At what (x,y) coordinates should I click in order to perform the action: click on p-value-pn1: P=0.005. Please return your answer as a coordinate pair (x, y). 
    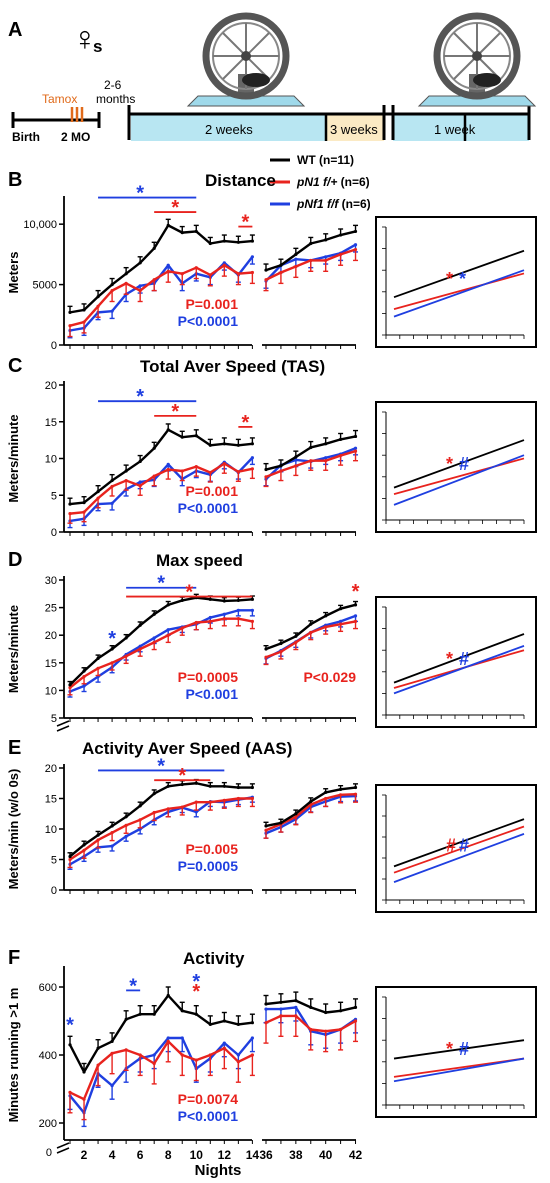
    Looking at the image, I should click on (211, 849).